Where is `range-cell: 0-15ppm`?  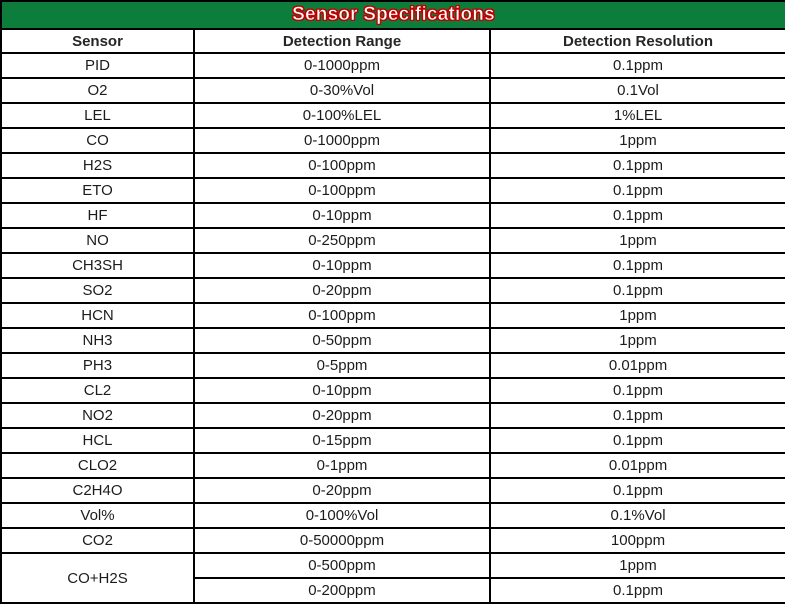 range-cell: 0-15ppm is located at coordinates (342, 440).